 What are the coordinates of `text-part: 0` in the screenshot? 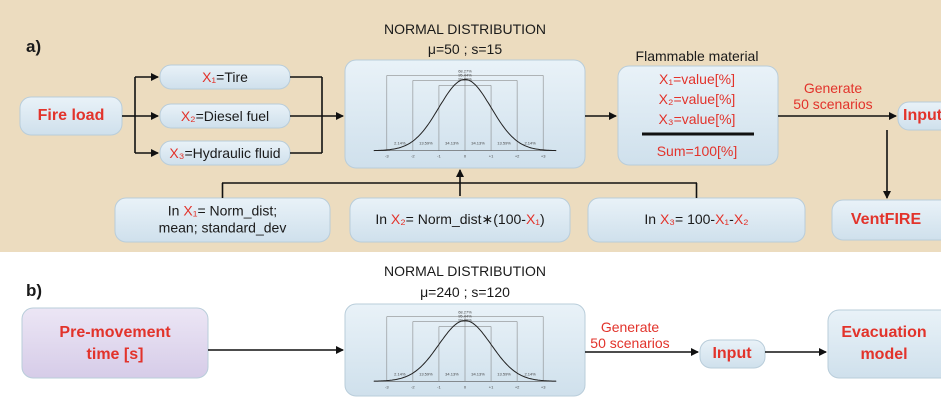 It's located at (465, 156).